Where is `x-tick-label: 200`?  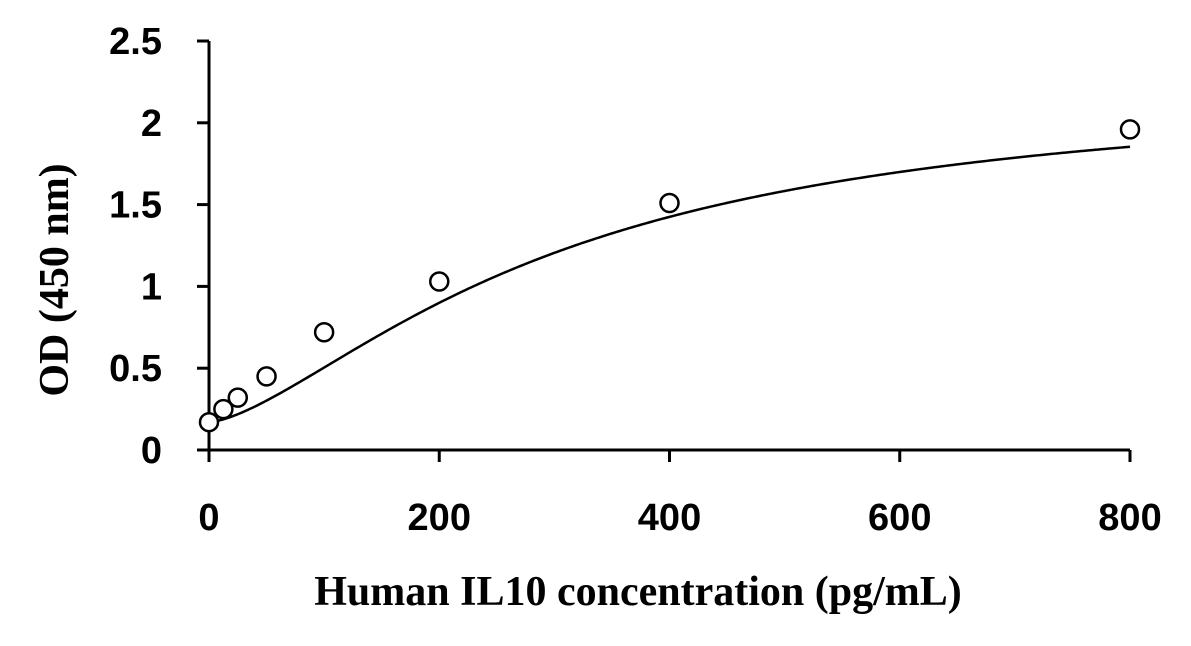 x-tick-label: 200 is located at coordinates (439, 518).